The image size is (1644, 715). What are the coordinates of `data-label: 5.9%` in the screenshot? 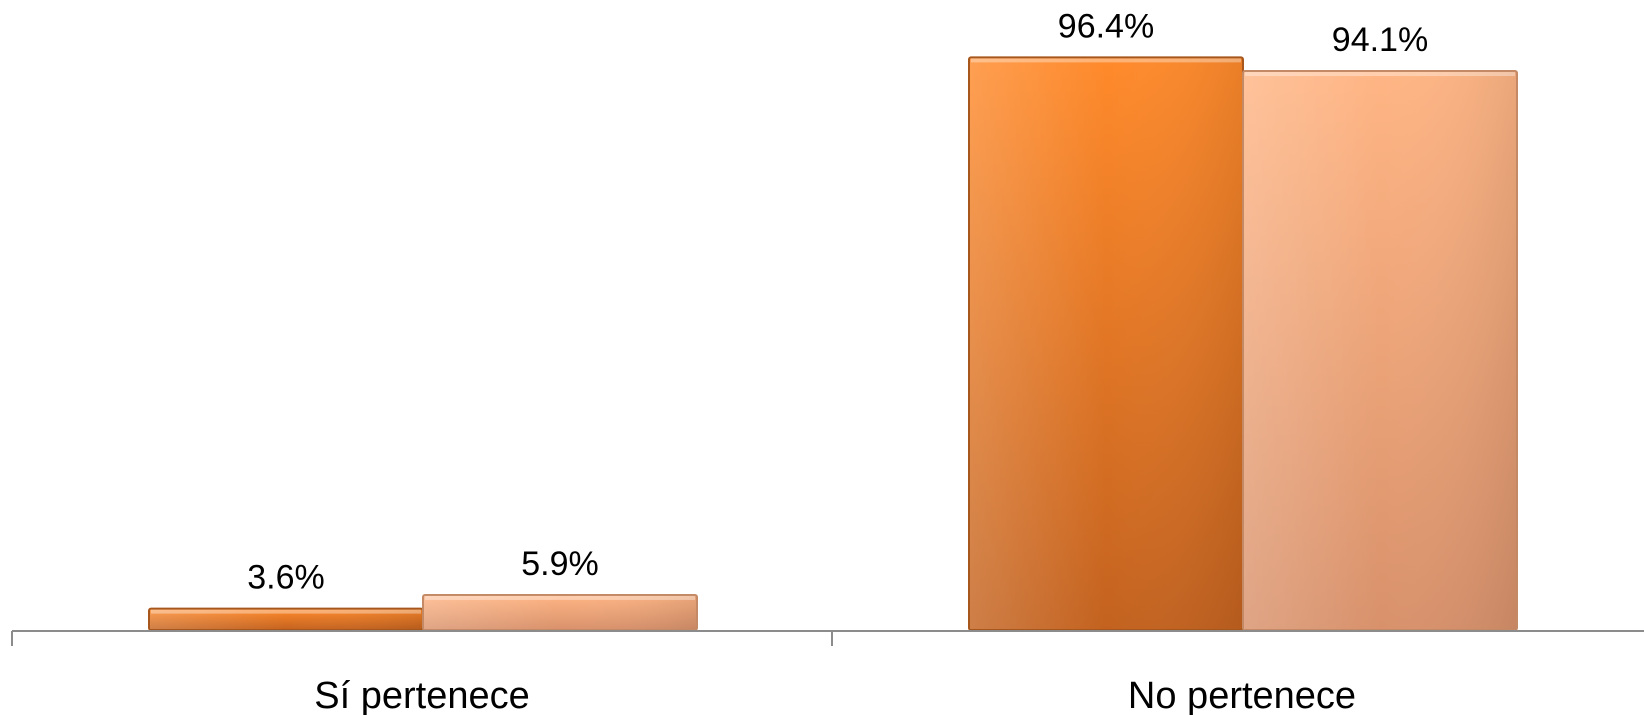 It's located at (560, 564).